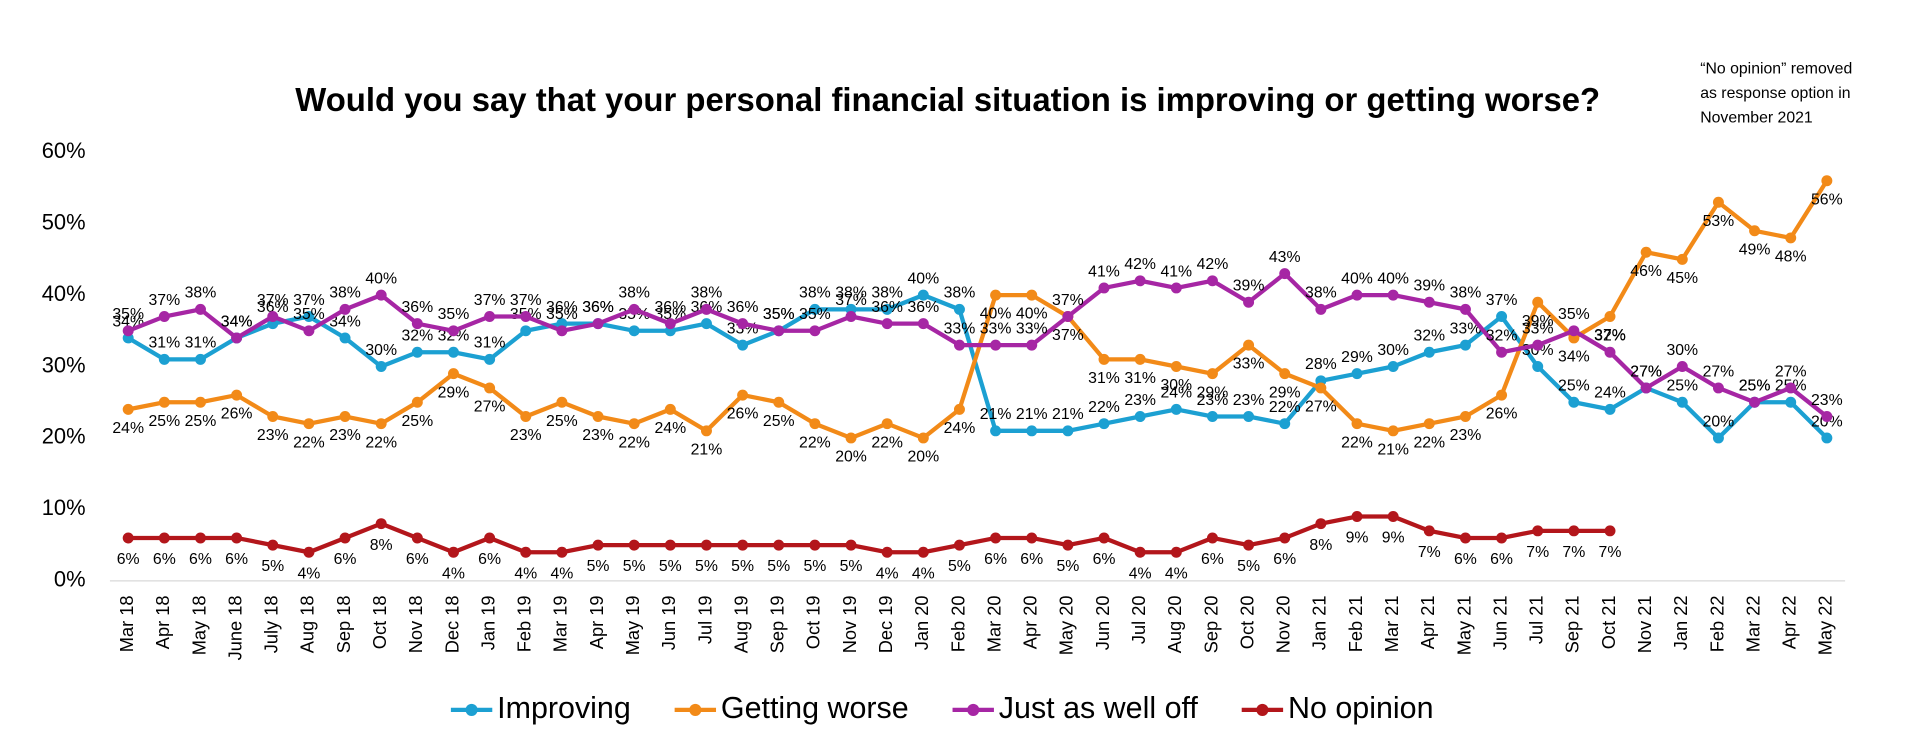  Describe the element at coordinates (923, 457) in the screenshot. I see `data-label: 20%` at that location.